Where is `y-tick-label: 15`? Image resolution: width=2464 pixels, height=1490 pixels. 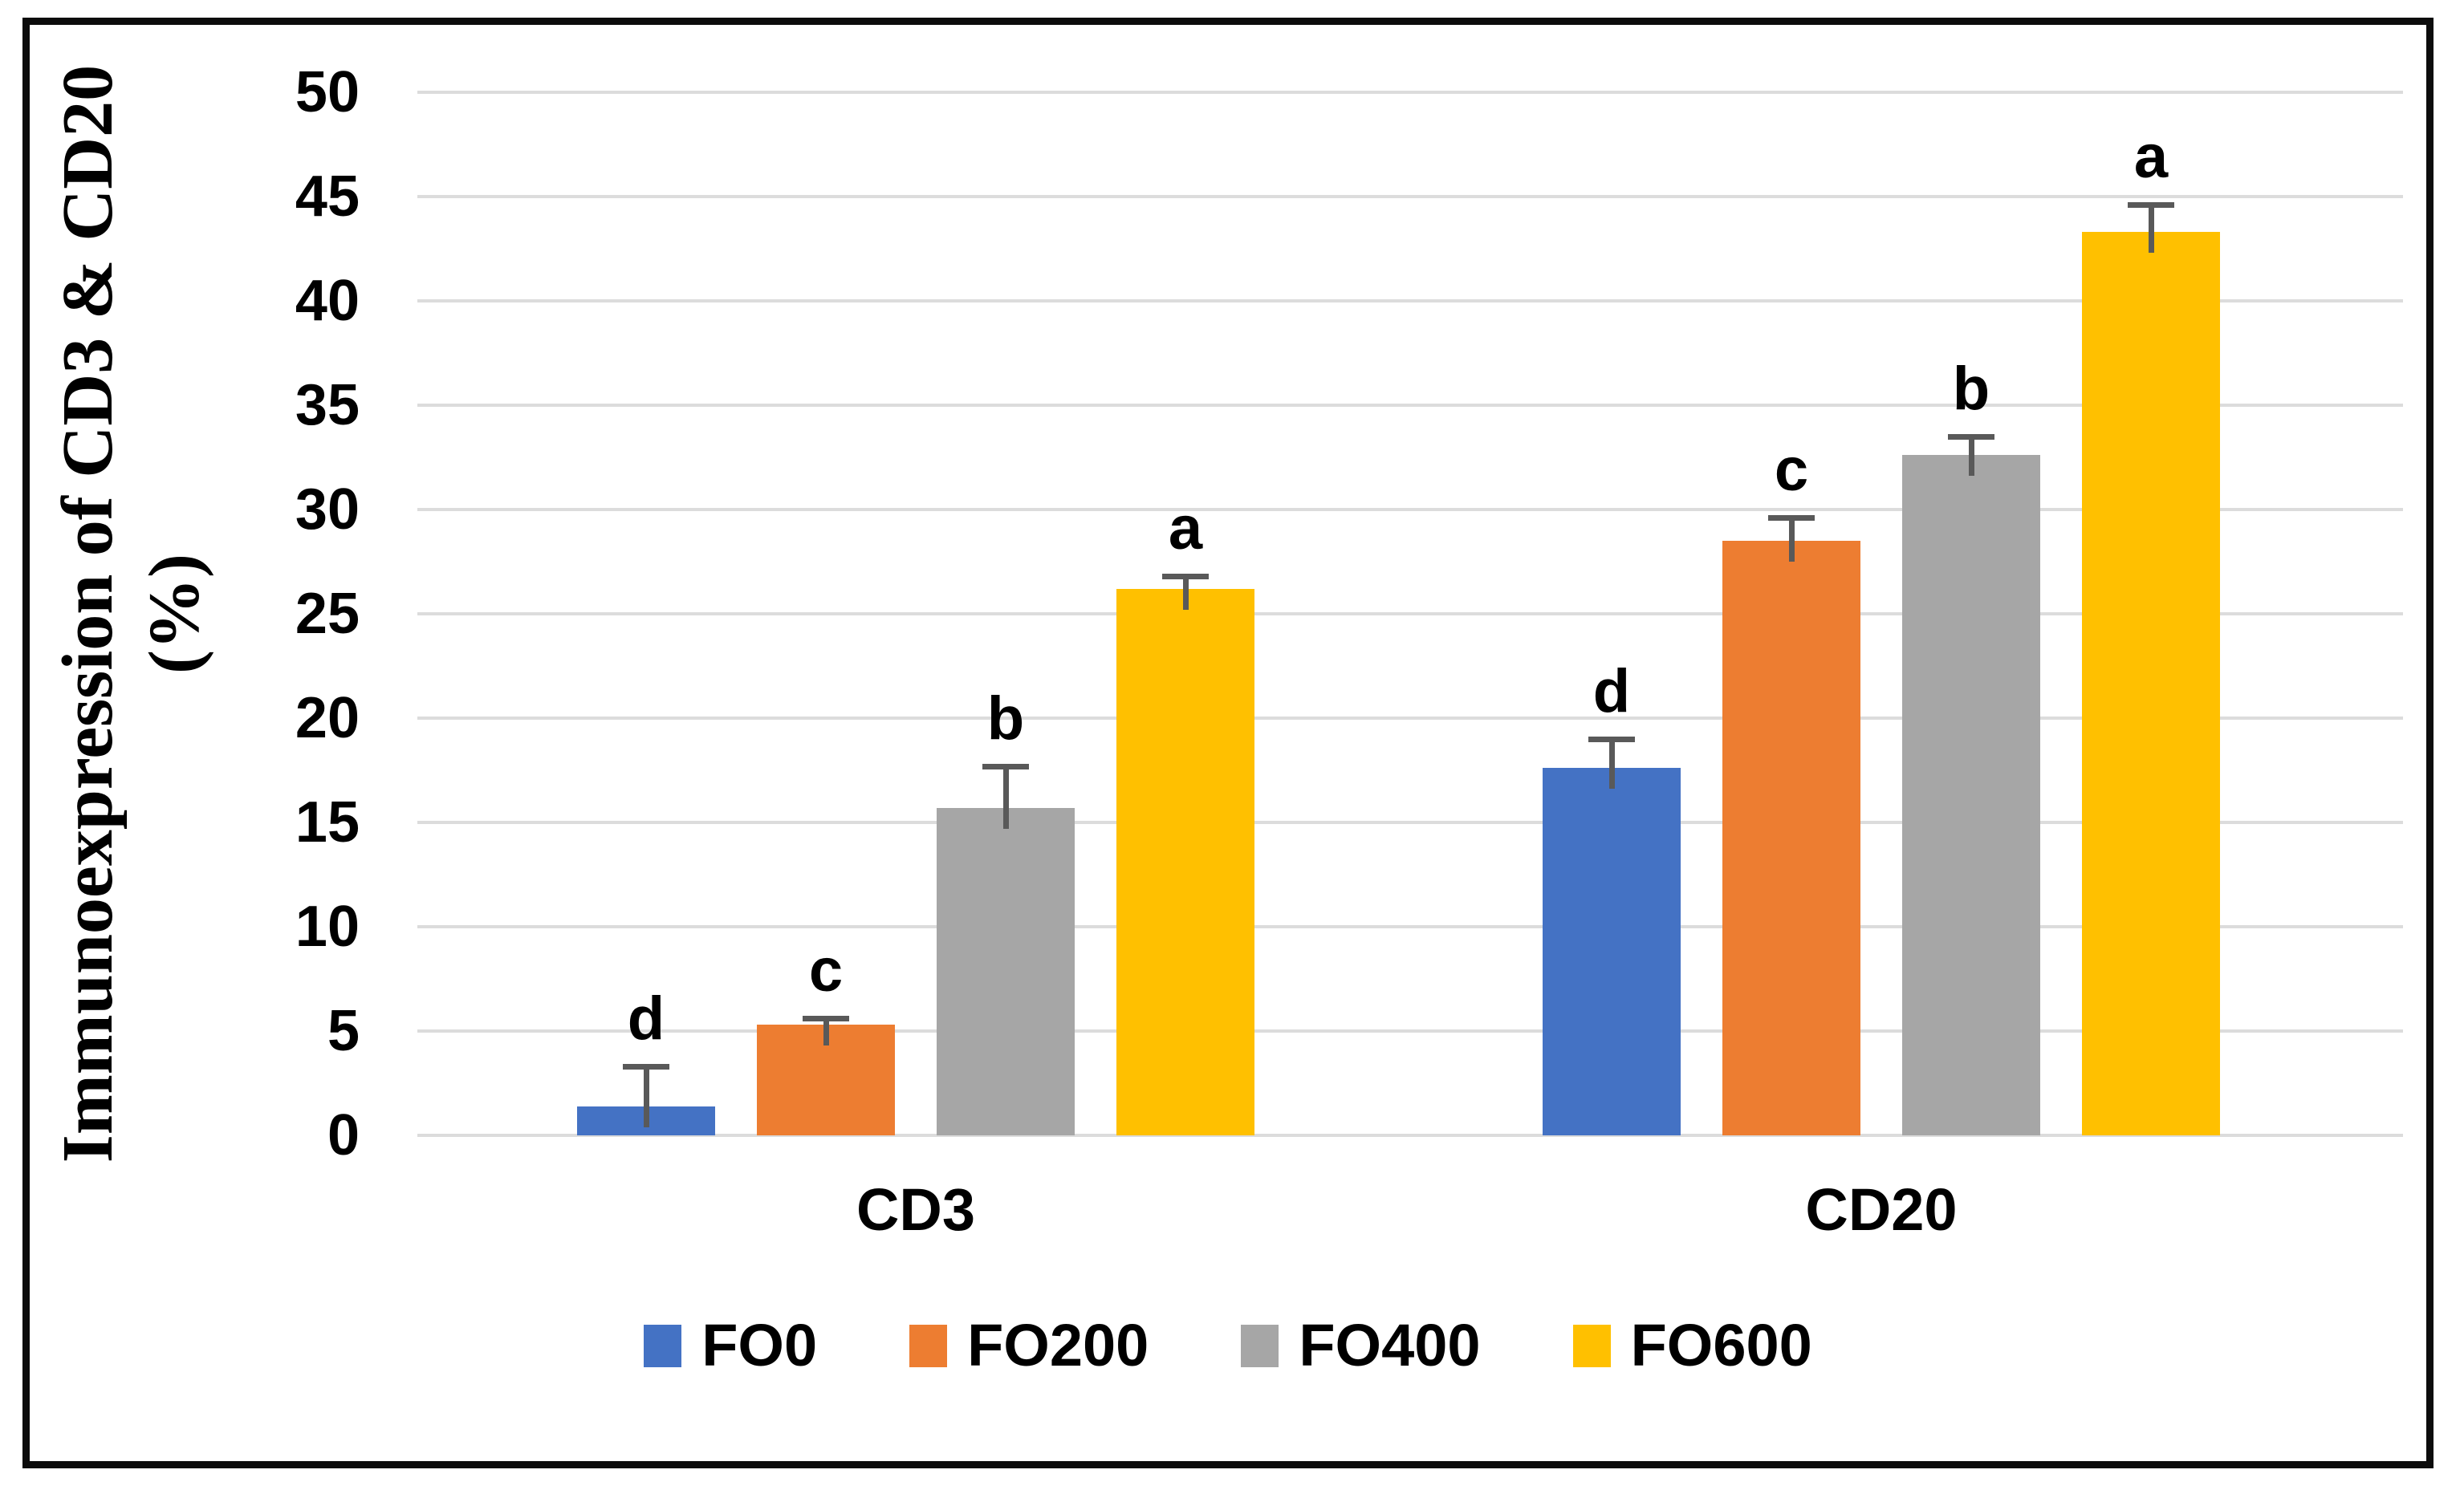
y-tick-label: 15 is located at coordinates (328, 822).